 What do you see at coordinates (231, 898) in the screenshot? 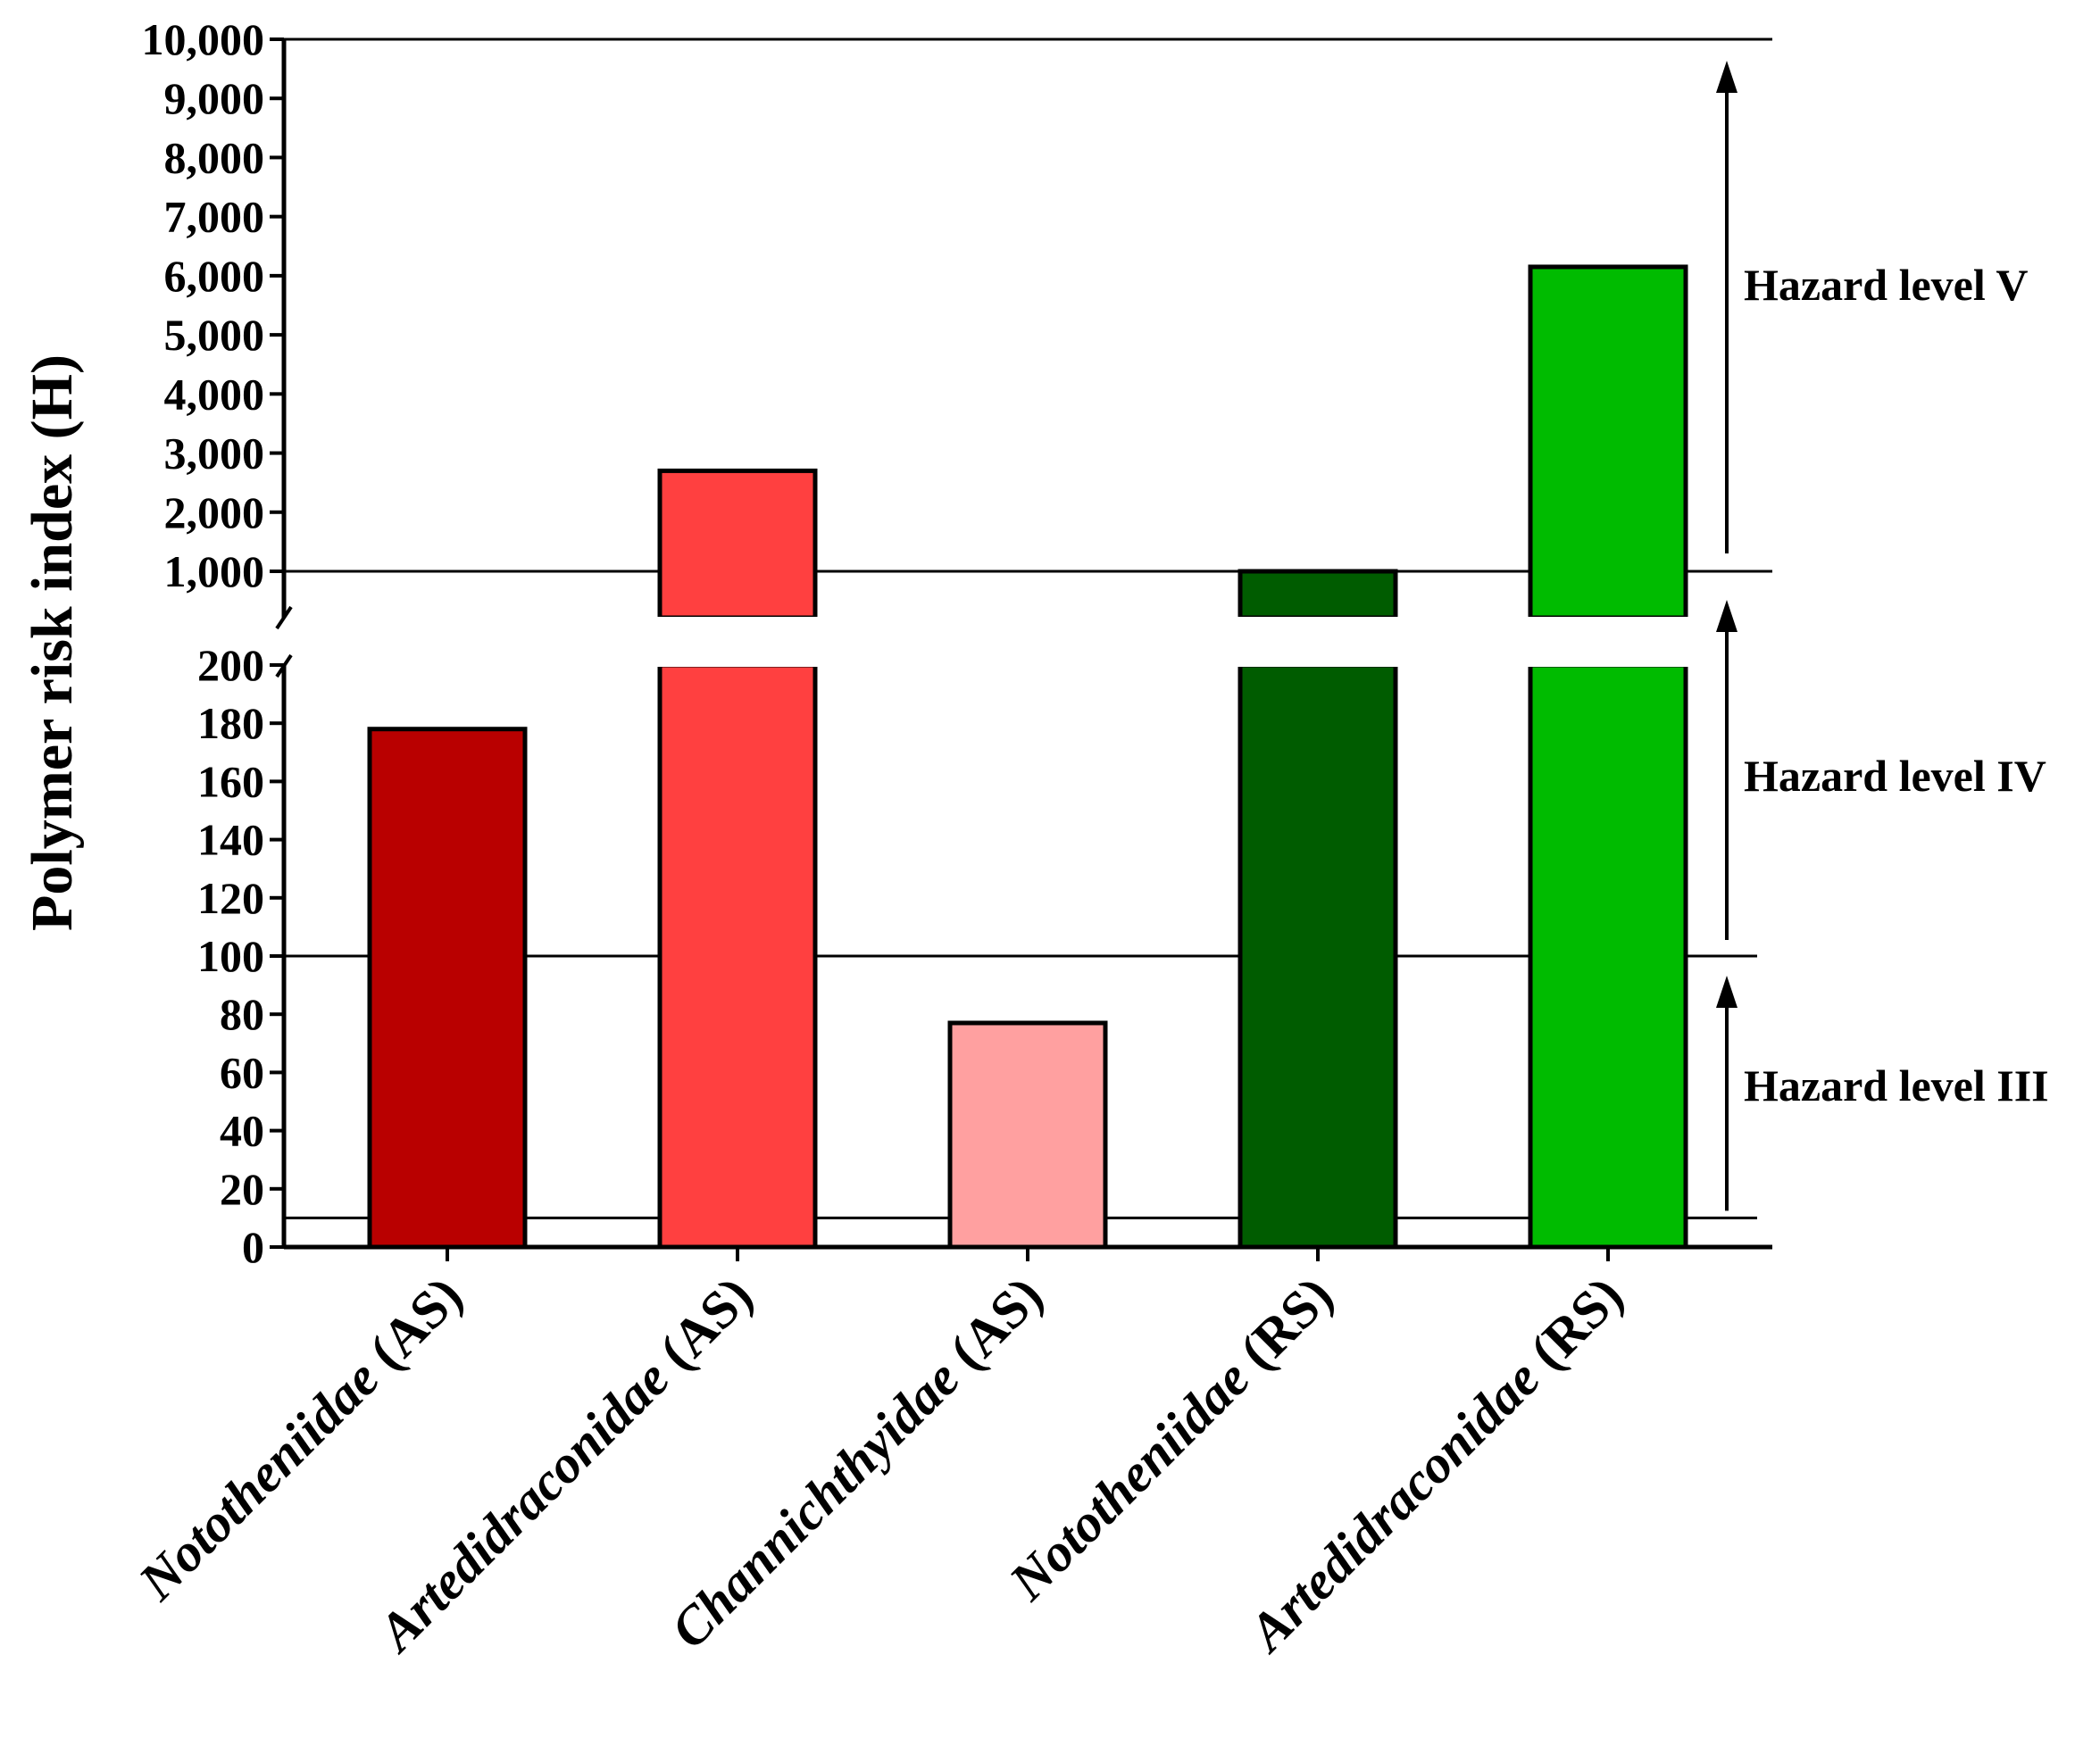
I see `y-tick-label: 120` at bounding box center [231, 898].